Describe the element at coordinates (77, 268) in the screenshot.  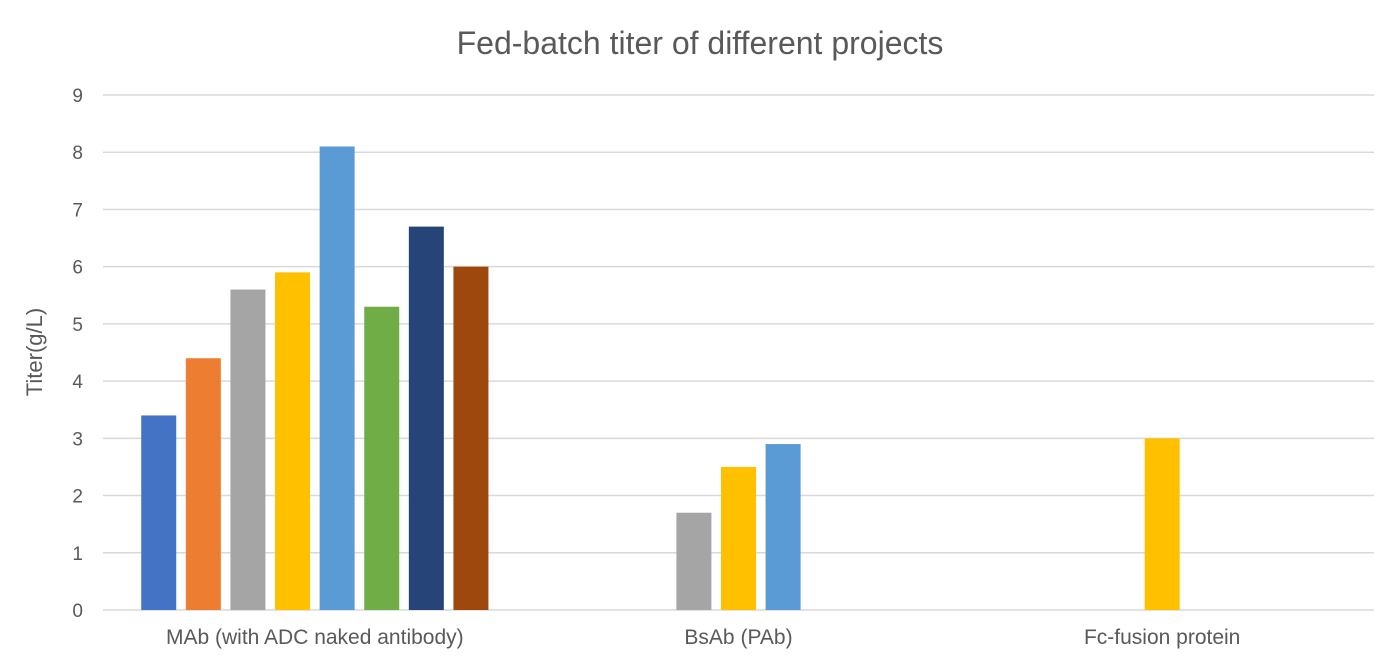
I see `y-tick-label: 6` at that location.